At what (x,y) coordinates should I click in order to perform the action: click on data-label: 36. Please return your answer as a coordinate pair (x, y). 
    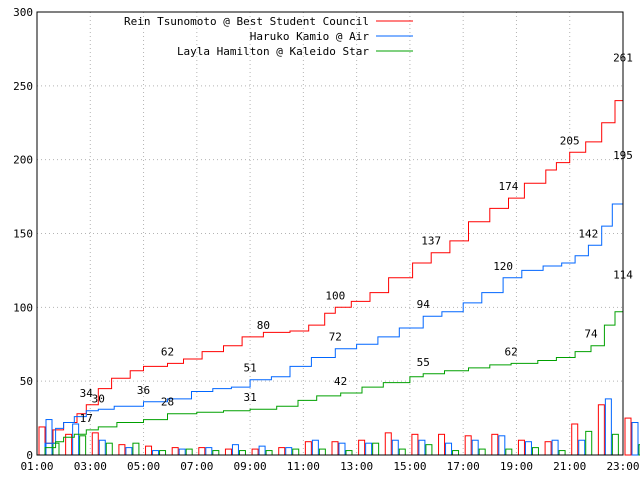
    Looking at the image, I should click on (143, 390).